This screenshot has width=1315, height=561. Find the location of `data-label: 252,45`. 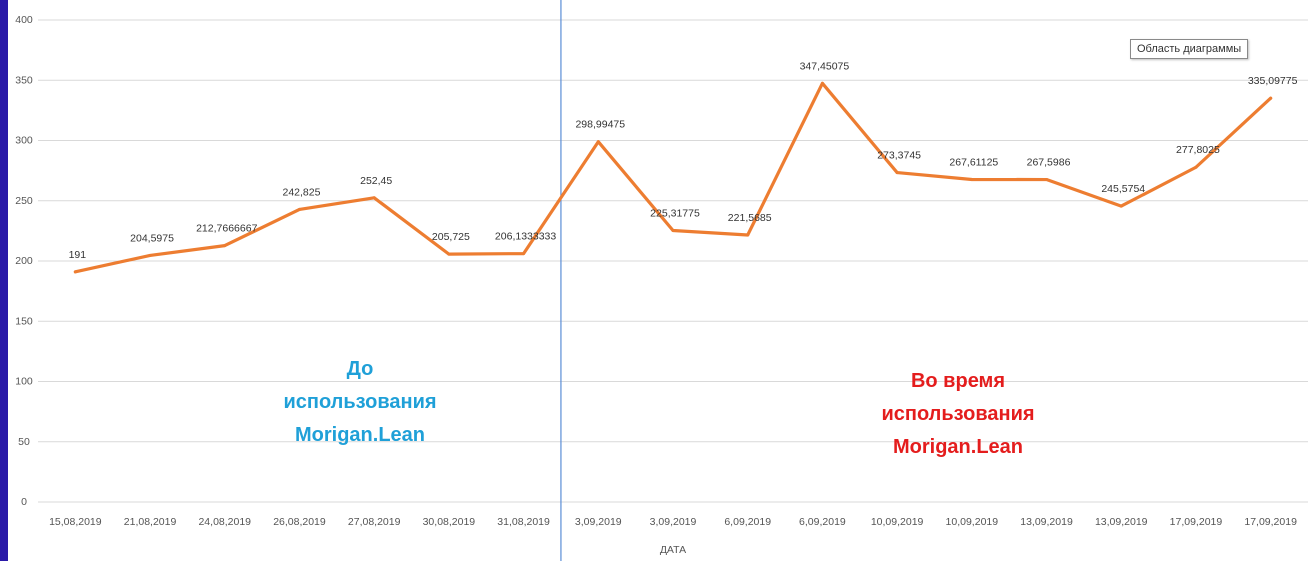

data-label: 252,45 is located at coordinates (376, 181).